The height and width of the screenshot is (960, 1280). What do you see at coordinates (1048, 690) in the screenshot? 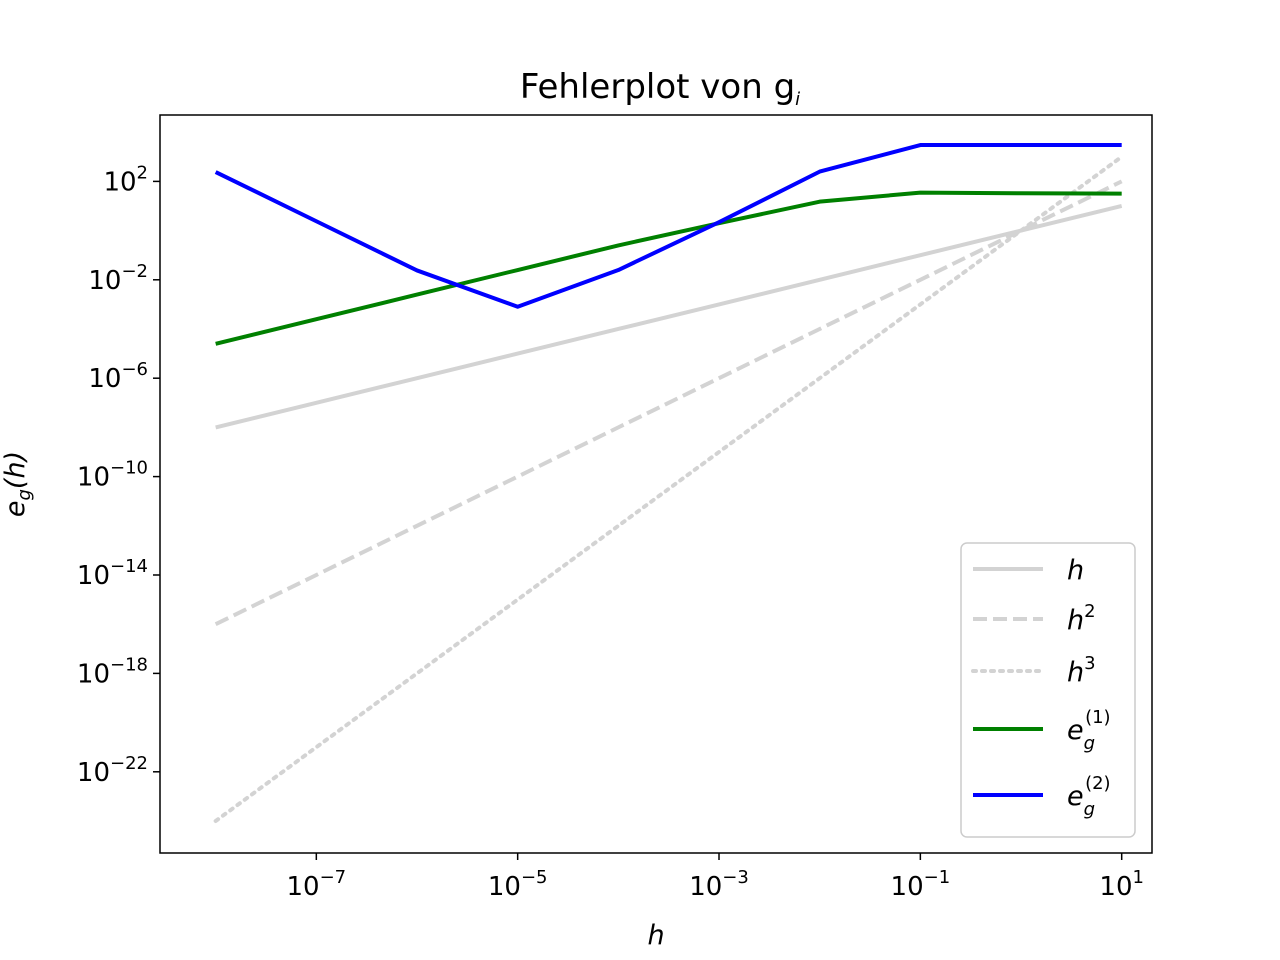
I see `legend-box` at bounding box center [1048, 690].